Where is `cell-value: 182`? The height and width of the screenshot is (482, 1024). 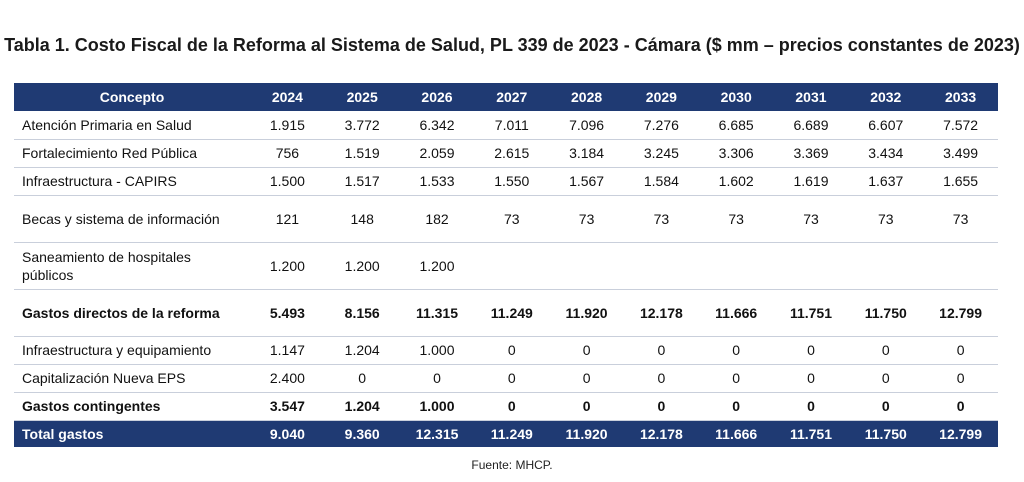 cell-value: 182 is located at coordinates (437, 219).